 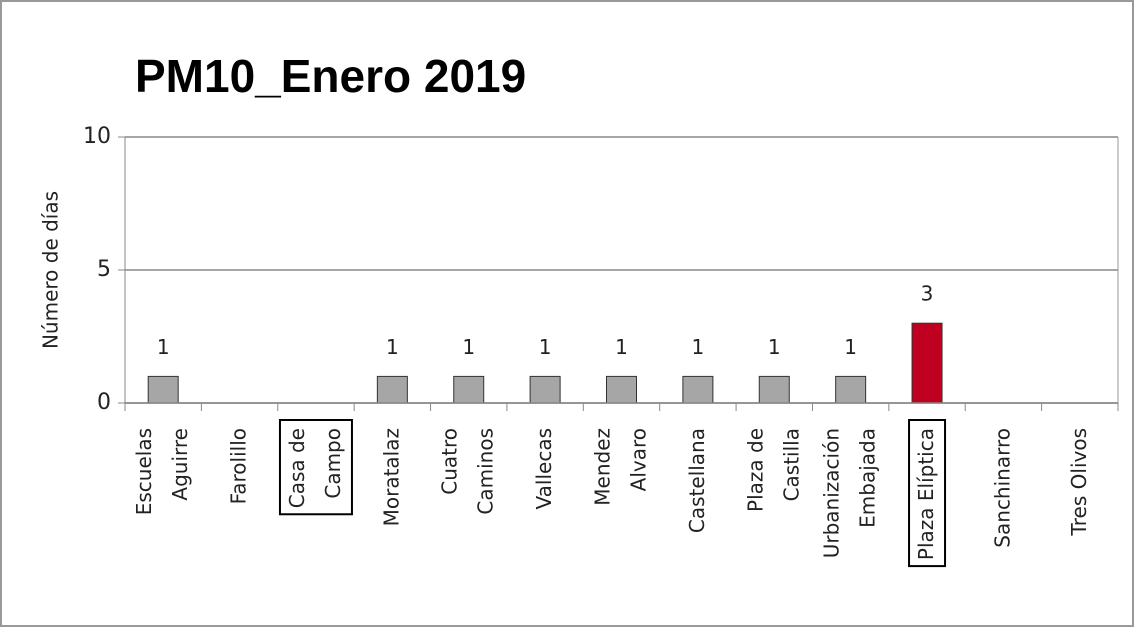 I want to click on x-tick-label: Mendez Alvaro, so click(x=620, y=467).